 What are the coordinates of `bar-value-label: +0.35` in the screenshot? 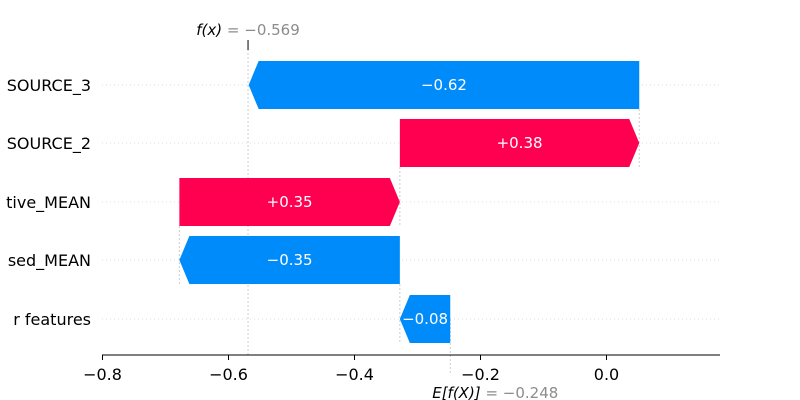 It's located at (290, 202).